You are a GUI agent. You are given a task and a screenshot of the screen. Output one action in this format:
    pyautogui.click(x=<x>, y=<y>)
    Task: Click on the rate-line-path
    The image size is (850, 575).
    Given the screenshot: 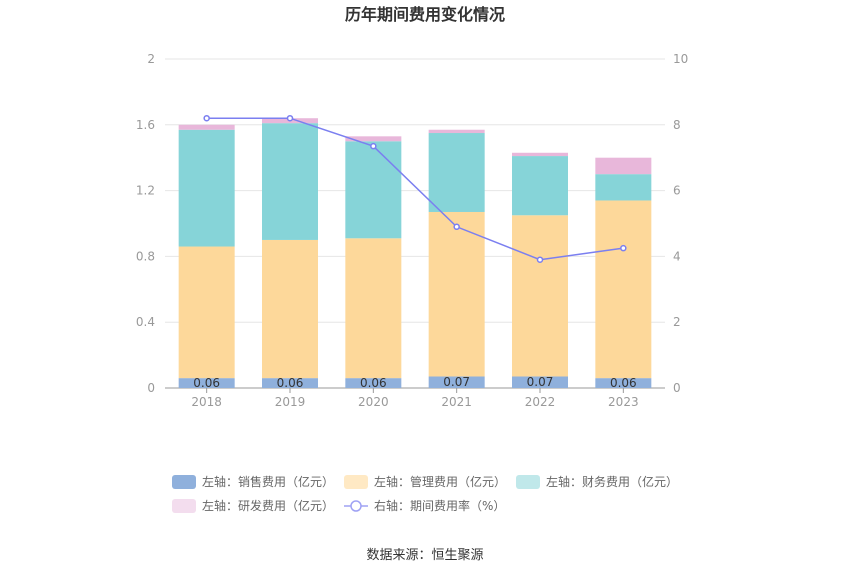 What is the action you would take?
    pyautogui.click(x=415, y=189)
    